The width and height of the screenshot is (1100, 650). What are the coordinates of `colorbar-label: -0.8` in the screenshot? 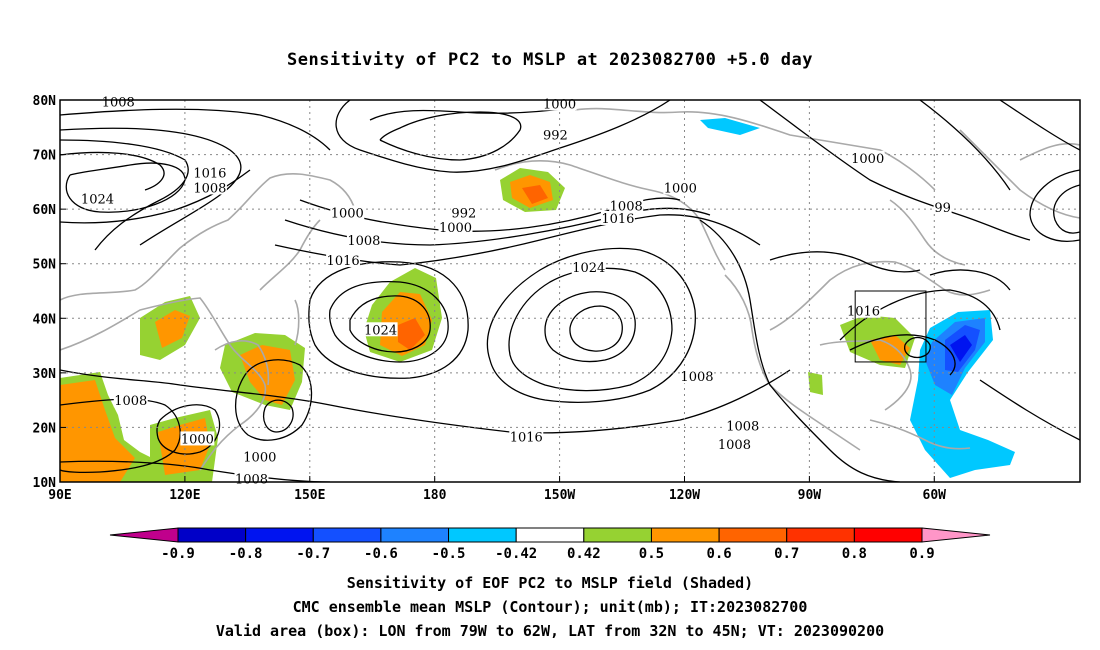 It's located at (246, 554).